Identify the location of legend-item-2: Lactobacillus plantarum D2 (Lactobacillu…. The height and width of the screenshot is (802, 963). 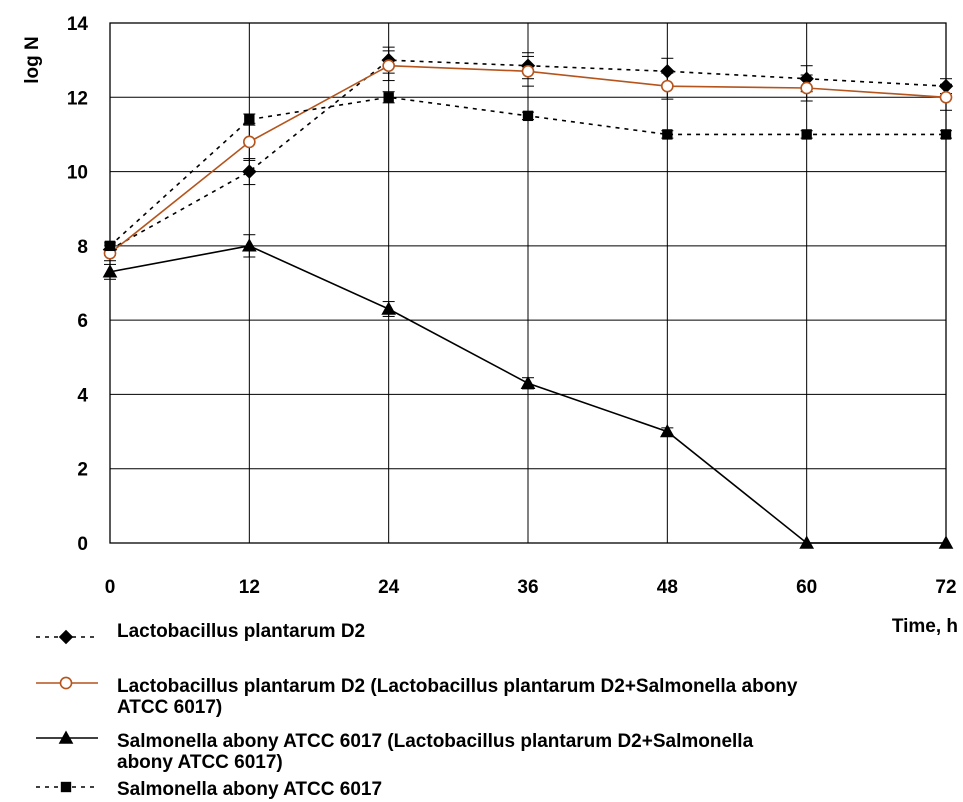
(417, 697).